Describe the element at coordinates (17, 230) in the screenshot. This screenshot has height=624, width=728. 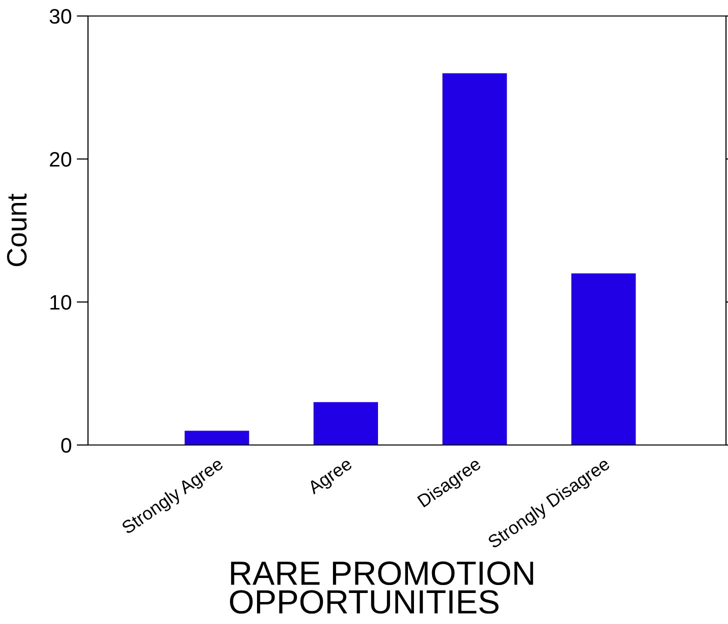
I see `y-axis-title: Count` at that location.